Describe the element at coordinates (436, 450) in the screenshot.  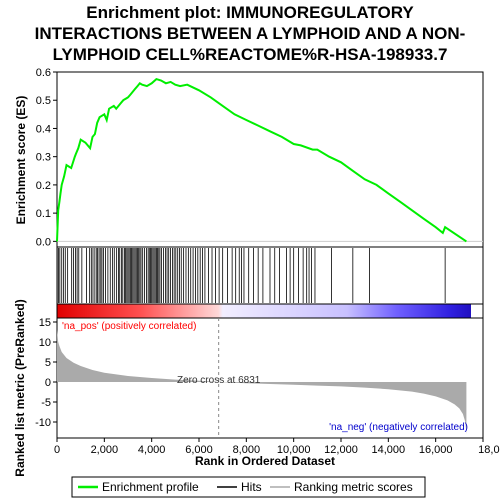
I see `x-tick-label: 16,000` at that location.